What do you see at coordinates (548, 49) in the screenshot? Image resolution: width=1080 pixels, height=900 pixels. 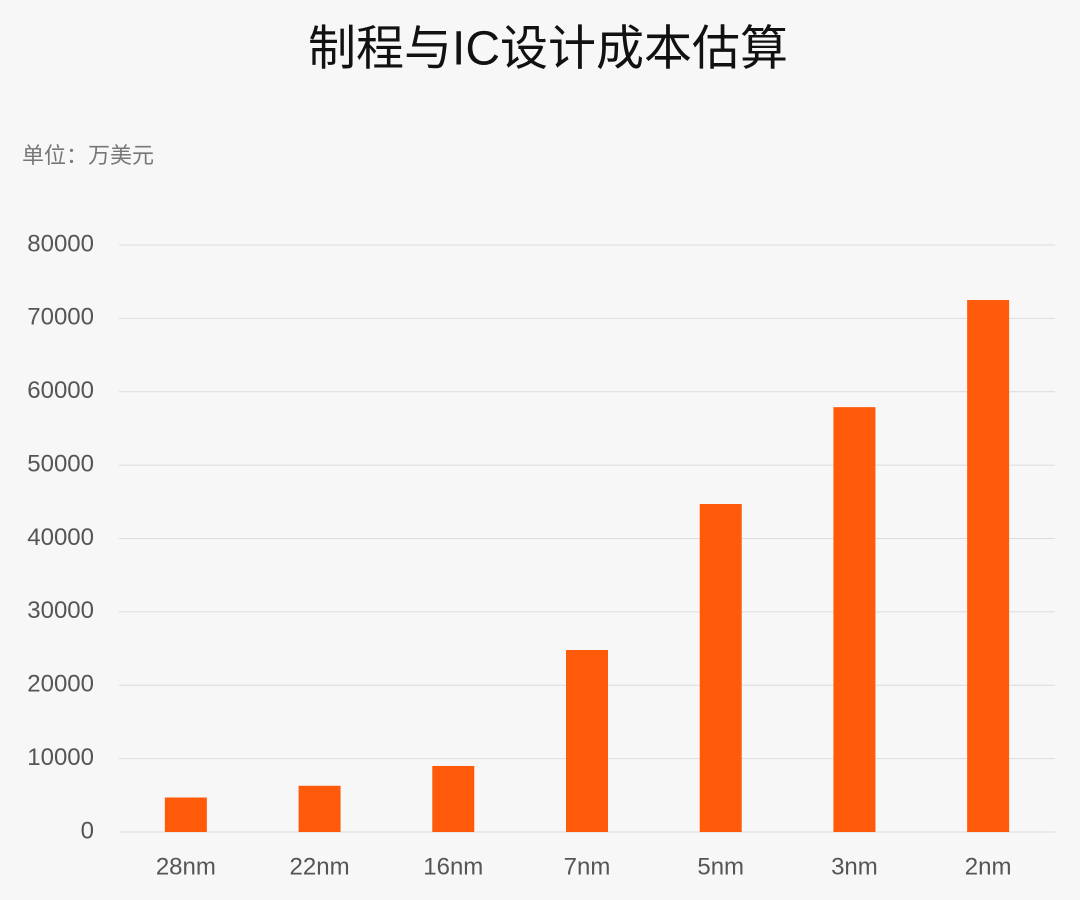 I see `chart-title: 制程与IC设计成本估算` at bounding box center [548, 49].